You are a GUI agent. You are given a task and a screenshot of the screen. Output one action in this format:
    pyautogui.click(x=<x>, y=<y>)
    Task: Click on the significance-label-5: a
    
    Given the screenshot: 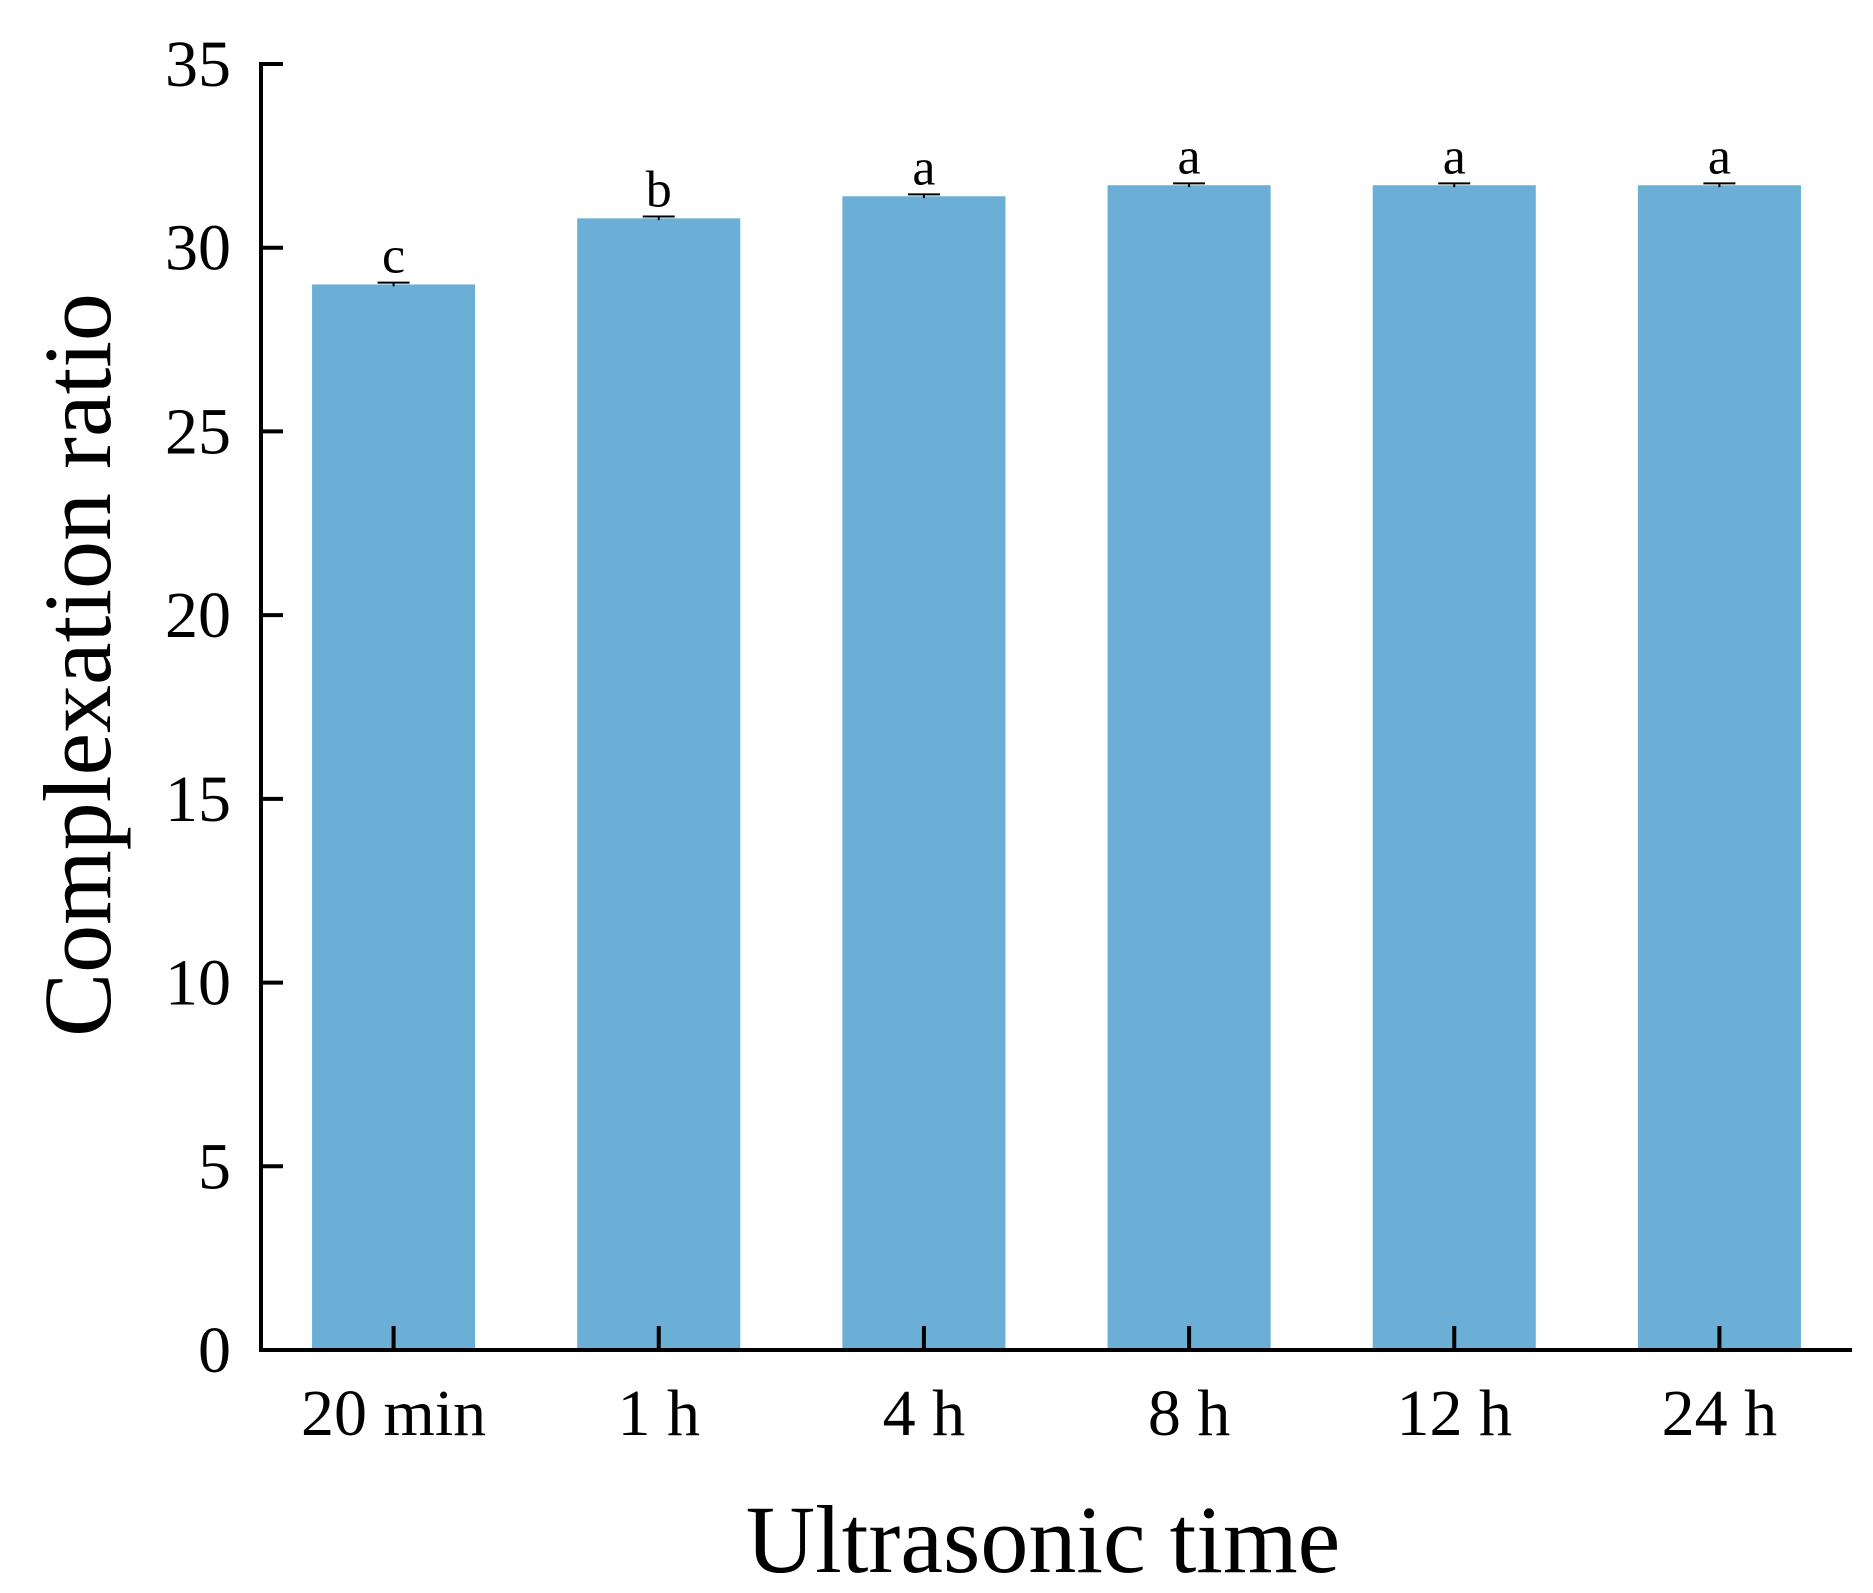 What is the action you would take?
    pyautogui.click(x=1719, y=156)
    